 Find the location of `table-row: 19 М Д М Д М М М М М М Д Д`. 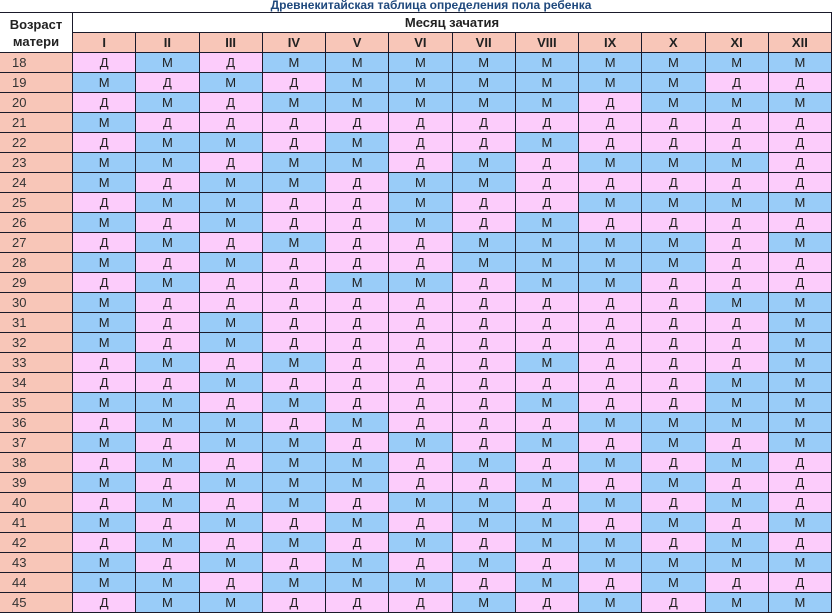

table-row: 19 М Д М Д М М М М М М Д Д is located at coordinates (416, 82).